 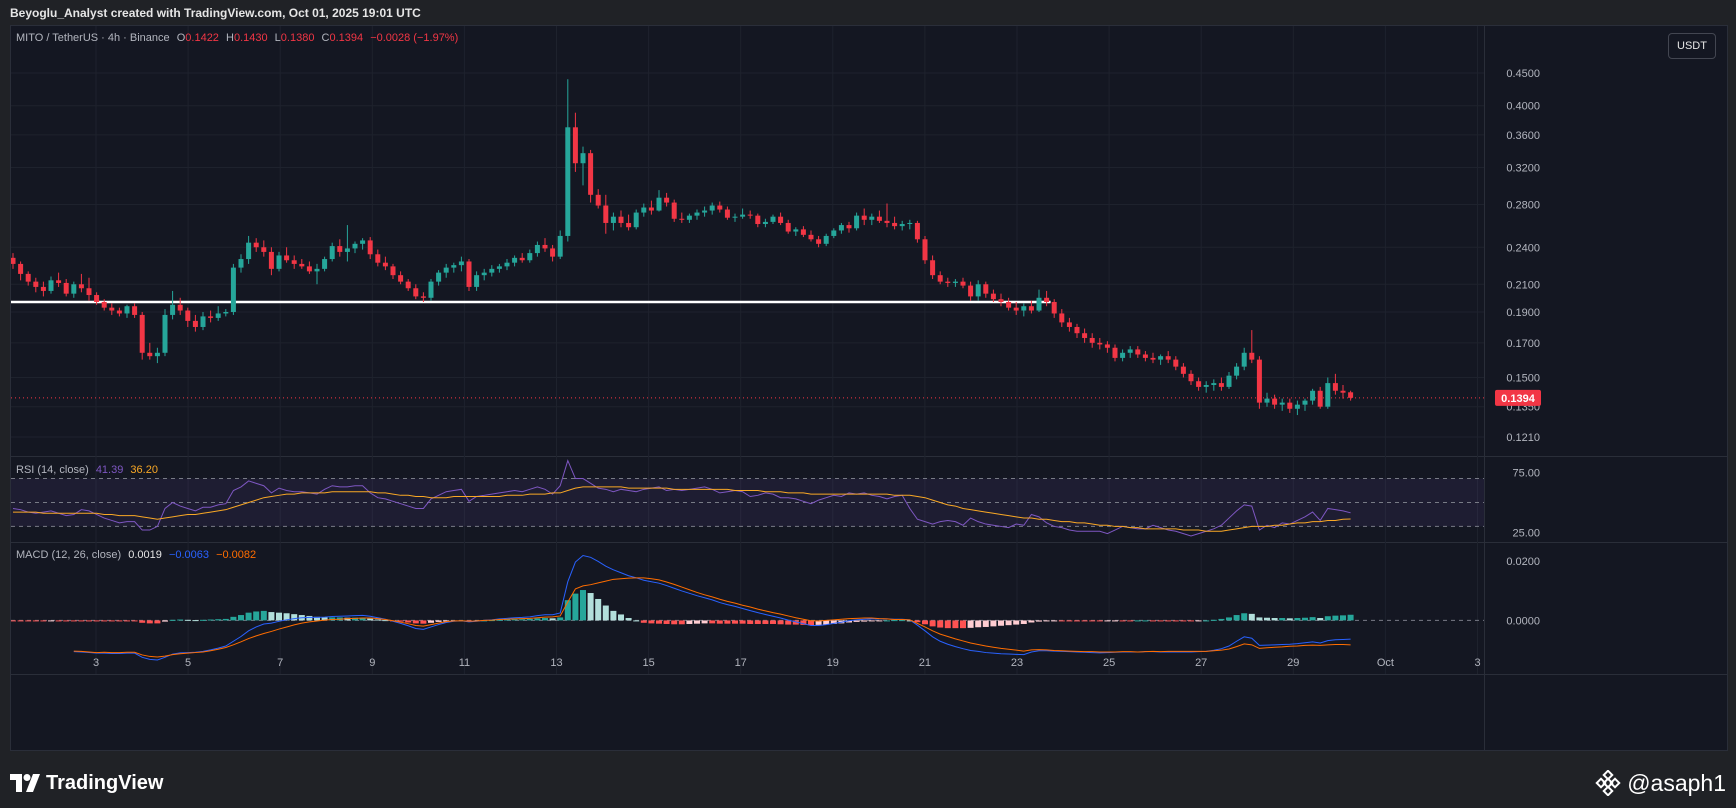 What do you see at coordinates (202, 38) in the screenshot?
I see `open-value: 0.1422` at bounding box center [202, 38].